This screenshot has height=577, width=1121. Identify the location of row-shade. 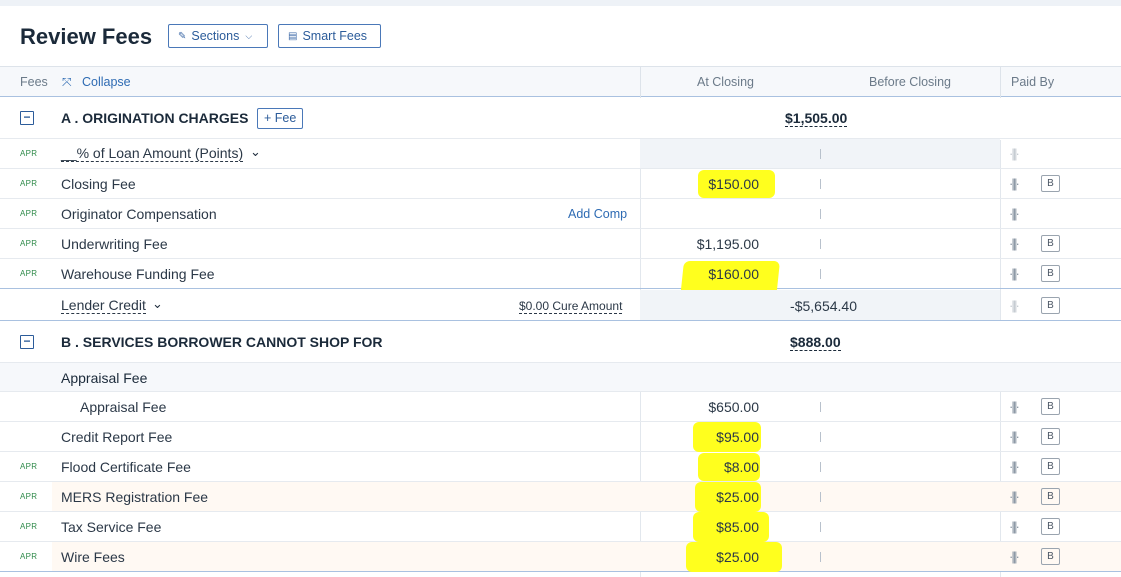
(586, 496).